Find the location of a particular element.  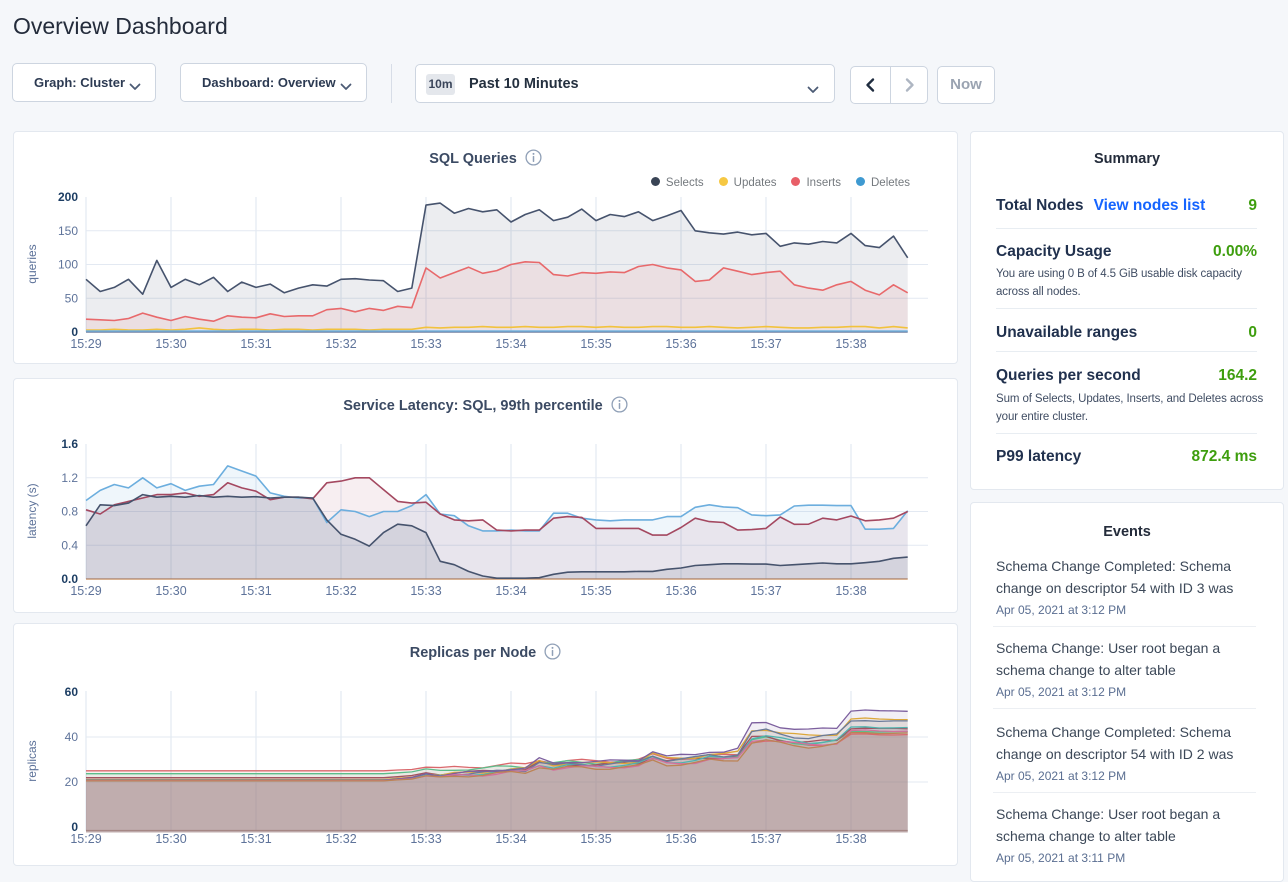

svg-text: 1.2 is located at coordinates (69, 478).